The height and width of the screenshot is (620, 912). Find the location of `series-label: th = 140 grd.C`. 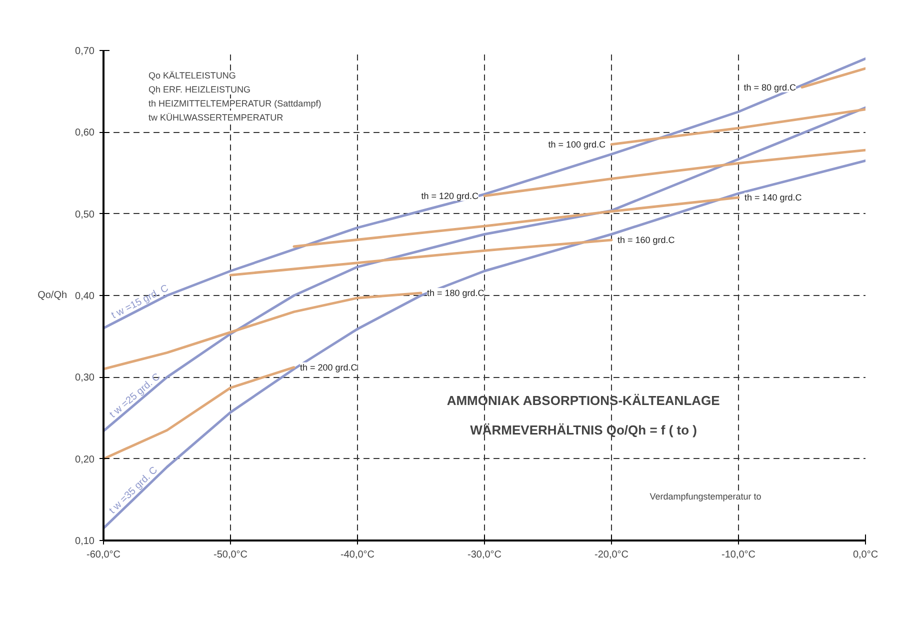

series-label: th = 140 grd.C is located at coordinates (773, 197).